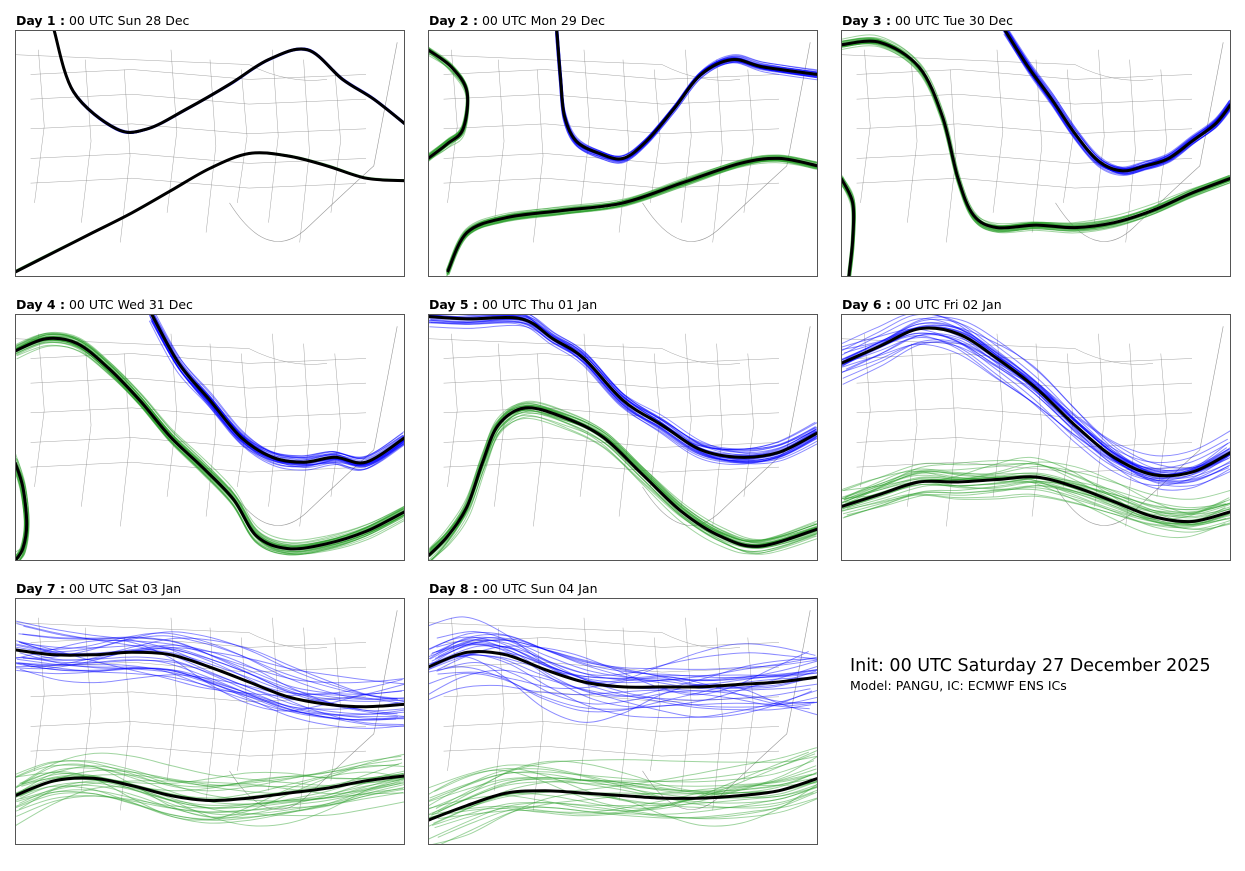 This screenshot has width=1245, height=871. What do you see at coordinates (686, 97) in the screenshot?
I see `north-contour-ensemble` at bounding box center [686, 97].